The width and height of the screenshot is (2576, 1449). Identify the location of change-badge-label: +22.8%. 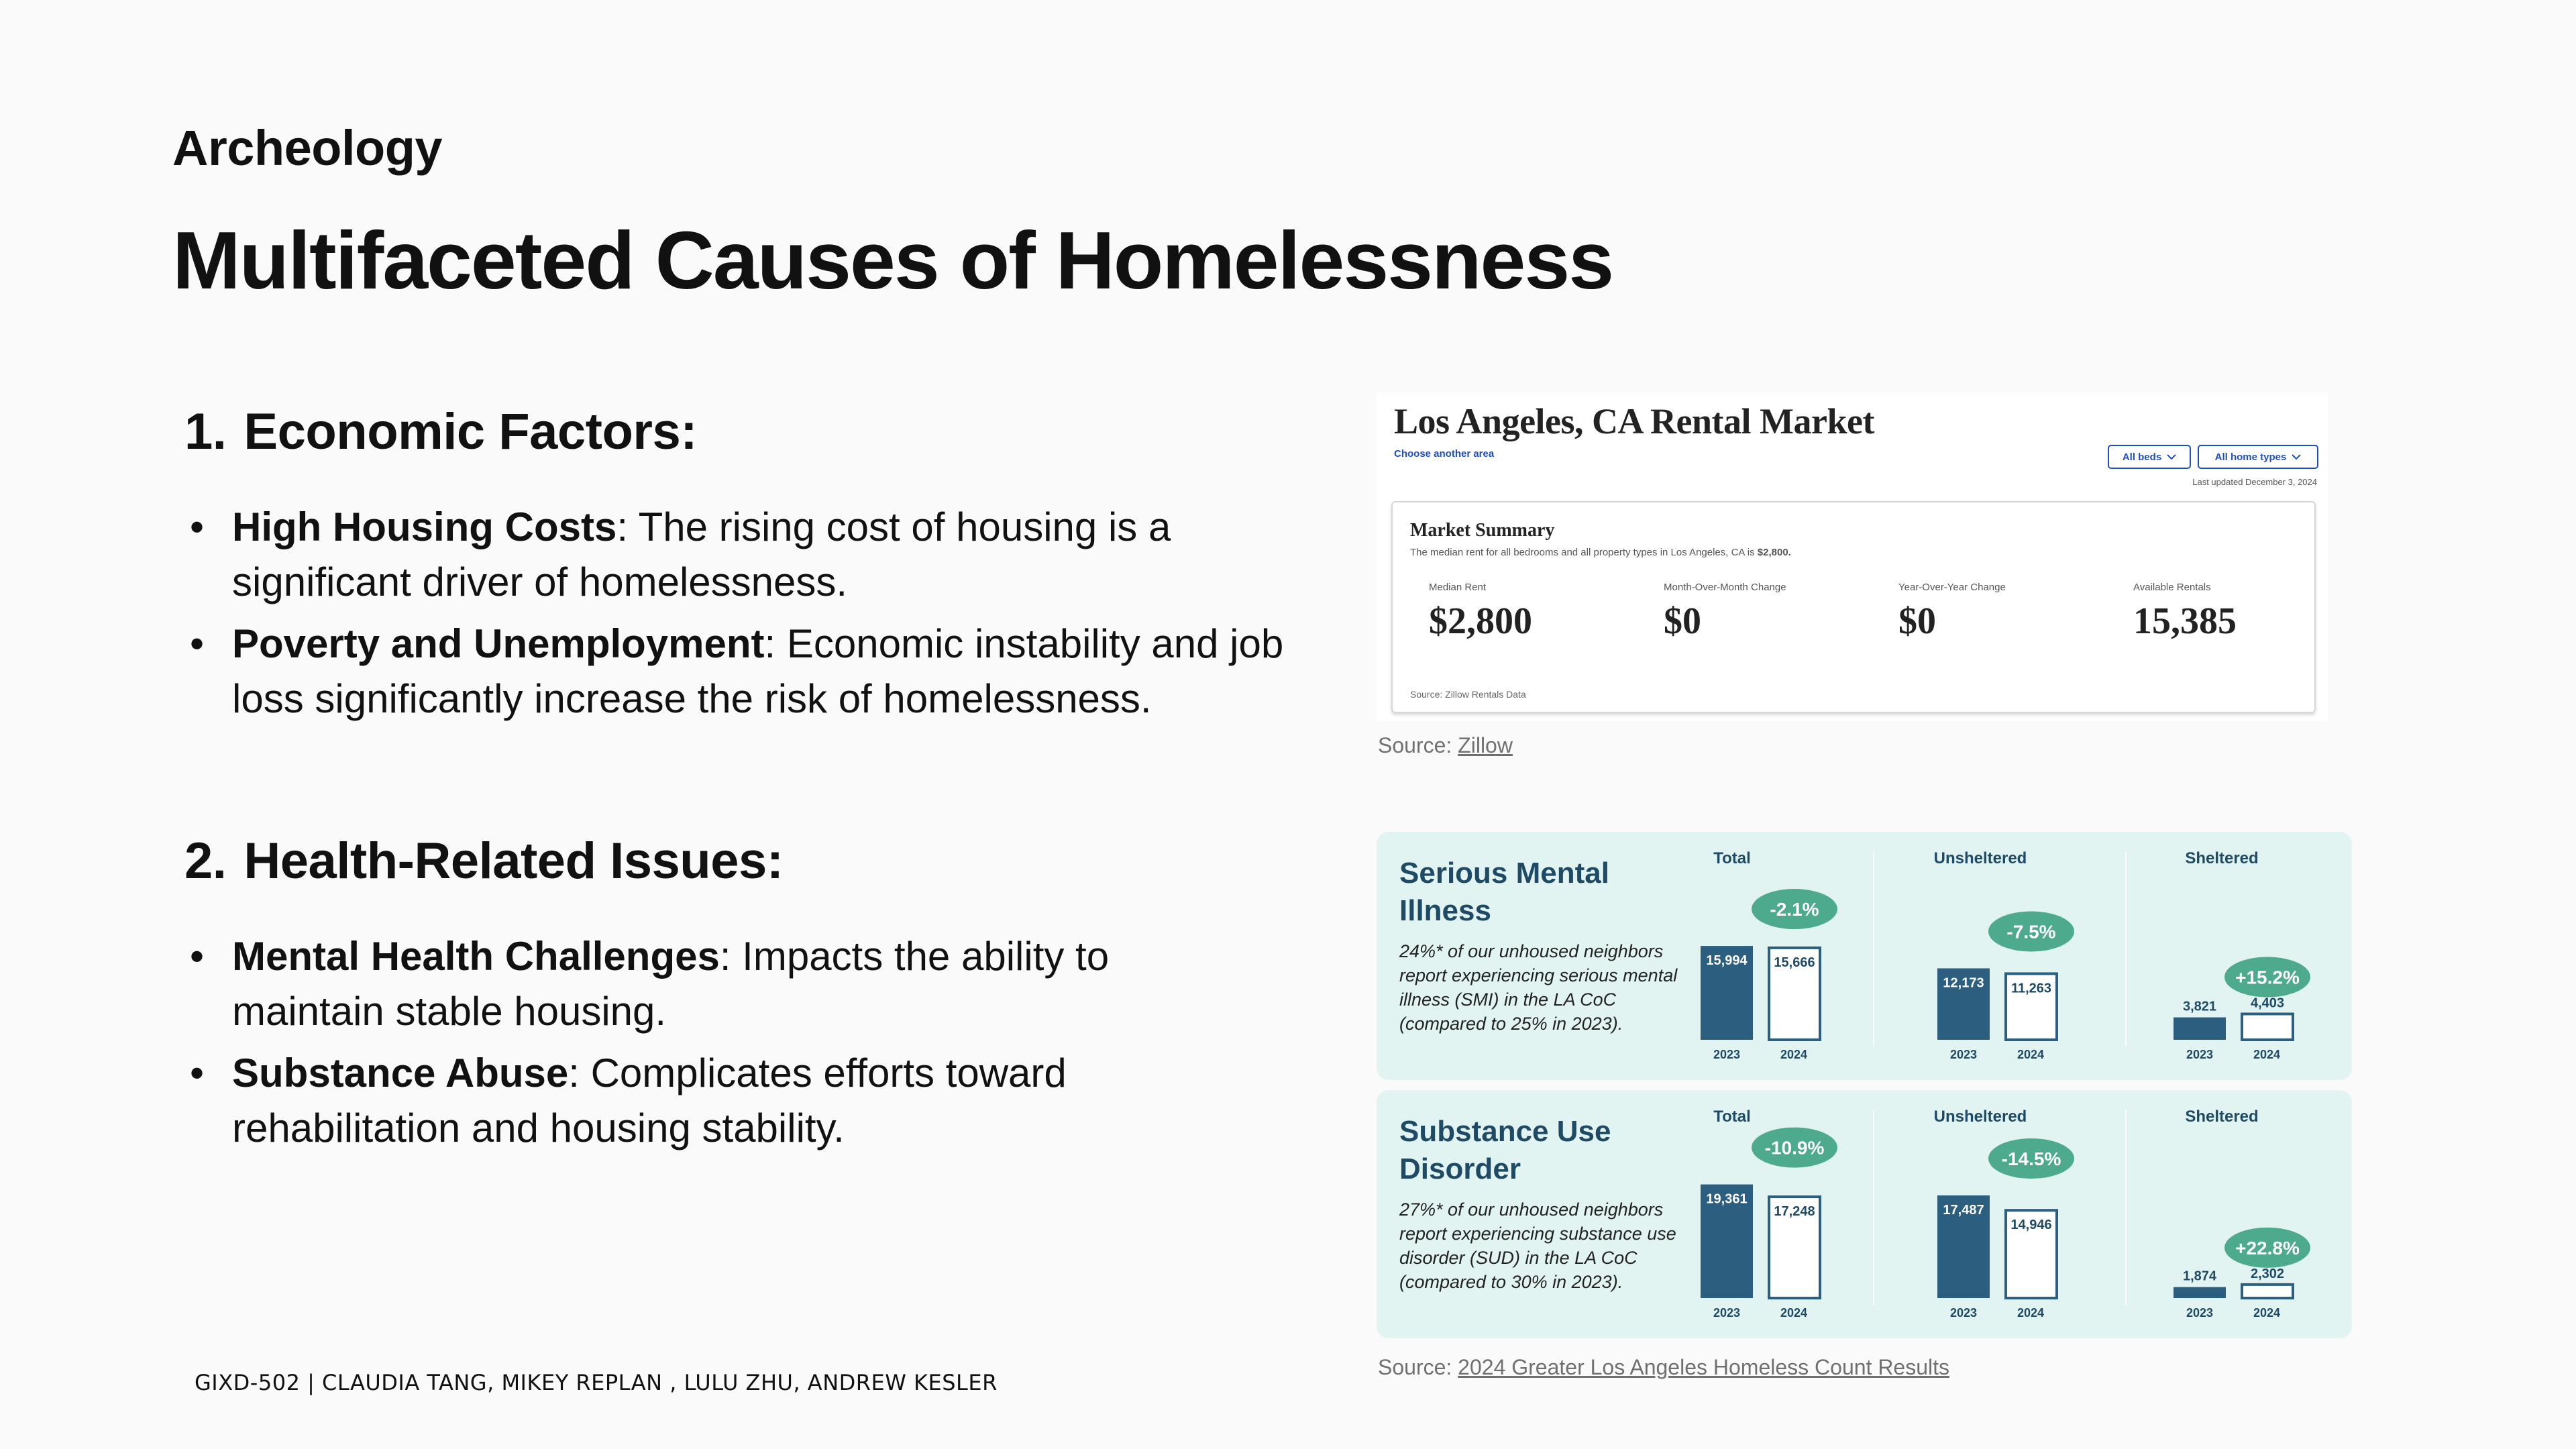
(2267, 1248).